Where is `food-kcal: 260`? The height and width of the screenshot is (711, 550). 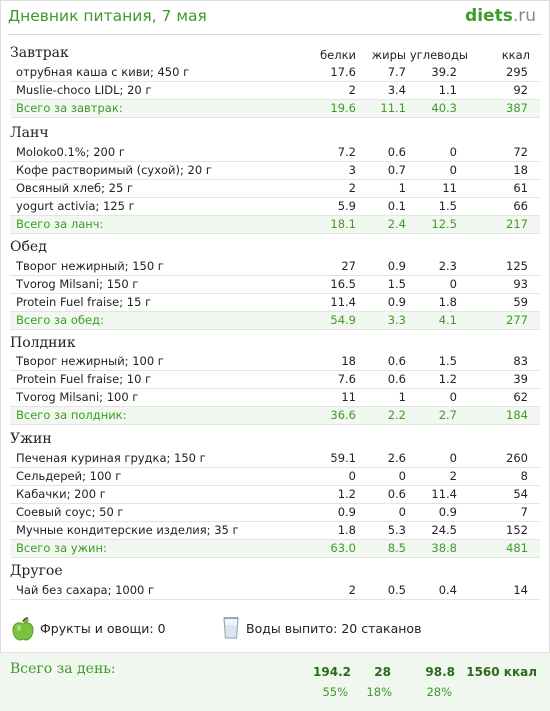 food-kcal: 260 is located at coordinates (517, 458).